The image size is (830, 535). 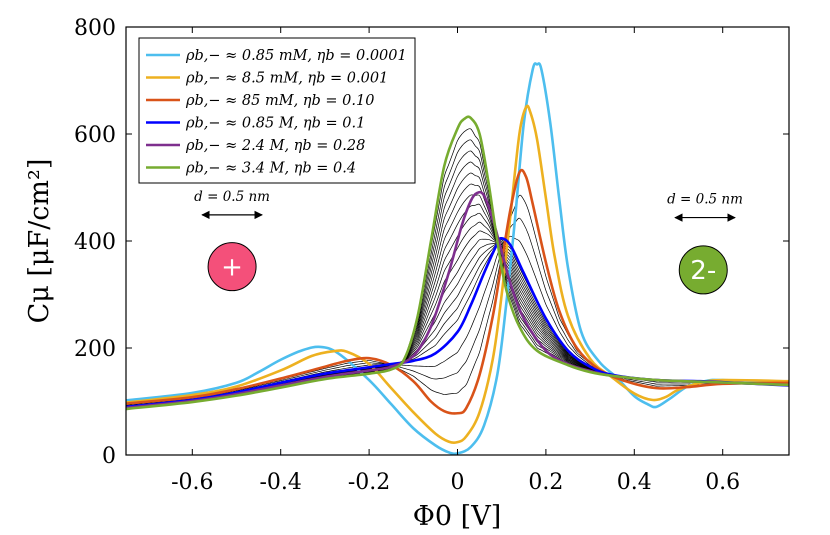 I want to click on y-tick-label: 400, so click(x=95, y=242).